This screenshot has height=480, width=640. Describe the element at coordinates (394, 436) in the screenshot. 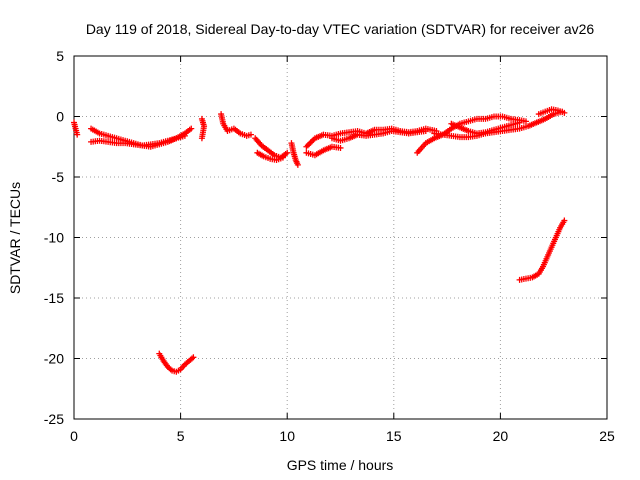

I see `x-tick-label: 15` at that location.